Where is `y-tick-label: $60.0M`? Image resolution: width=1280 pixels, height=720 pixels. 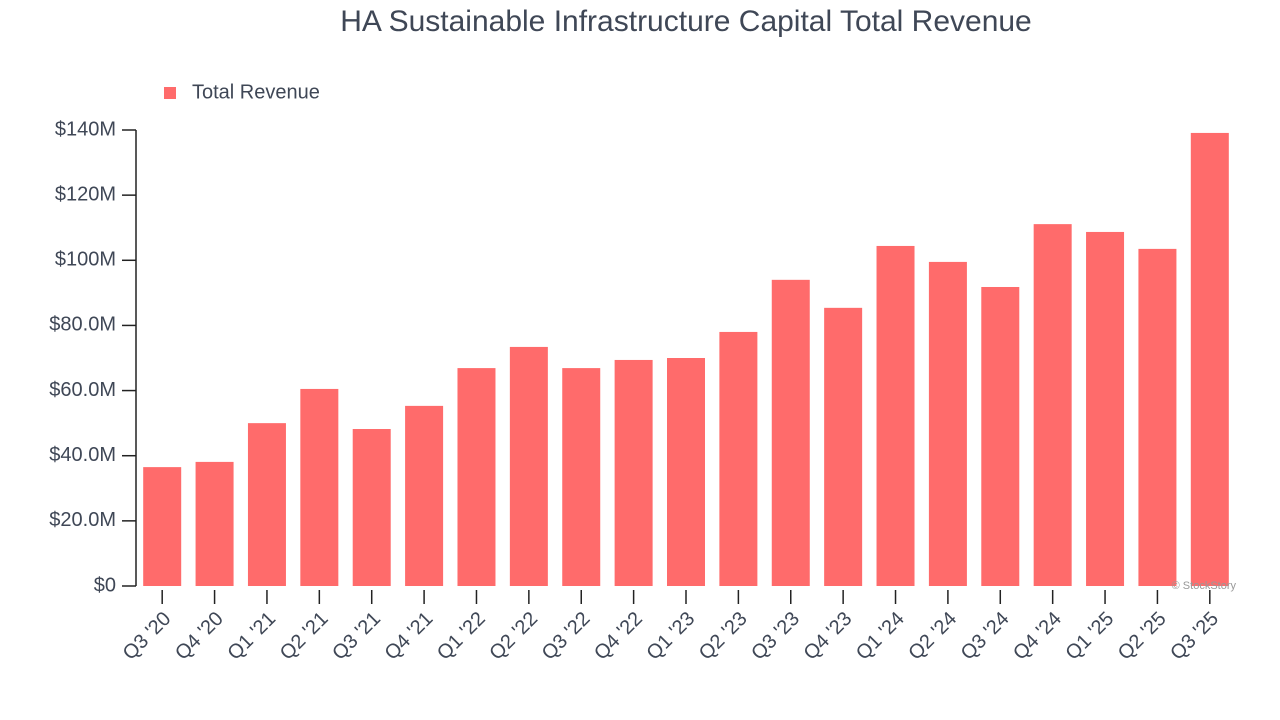
y-tick-label: $60.0M is located at coordinates (82, 390).